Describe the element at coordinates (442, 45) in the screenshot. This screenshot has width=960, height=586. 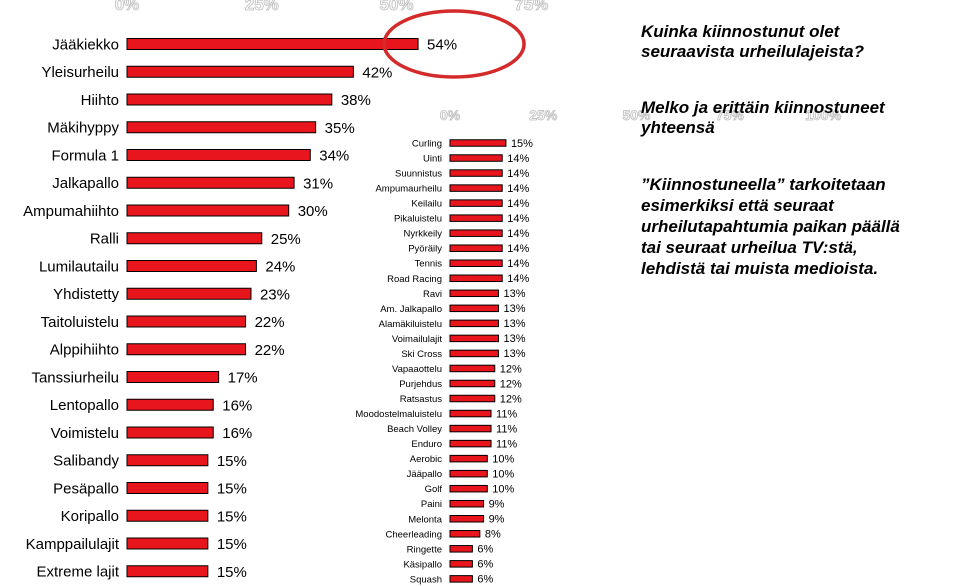
I see `main-chart-value-label: 54%` at that location.